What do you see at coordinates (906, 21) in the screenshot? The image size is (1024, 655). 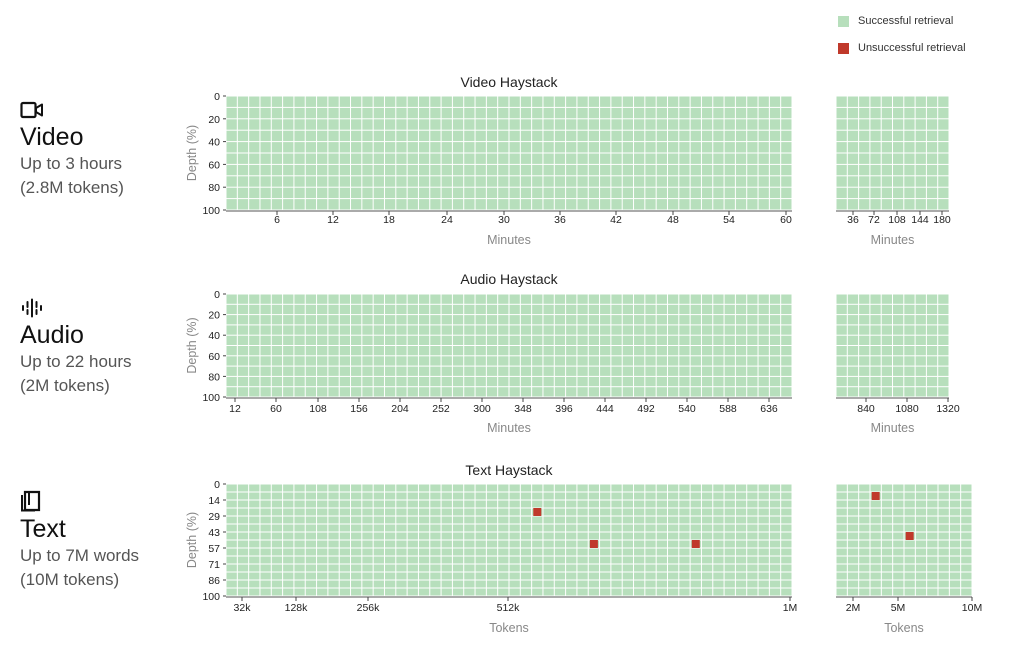 I see `legend-label-success: Successful retrieval` at bounding box center [906, 21].